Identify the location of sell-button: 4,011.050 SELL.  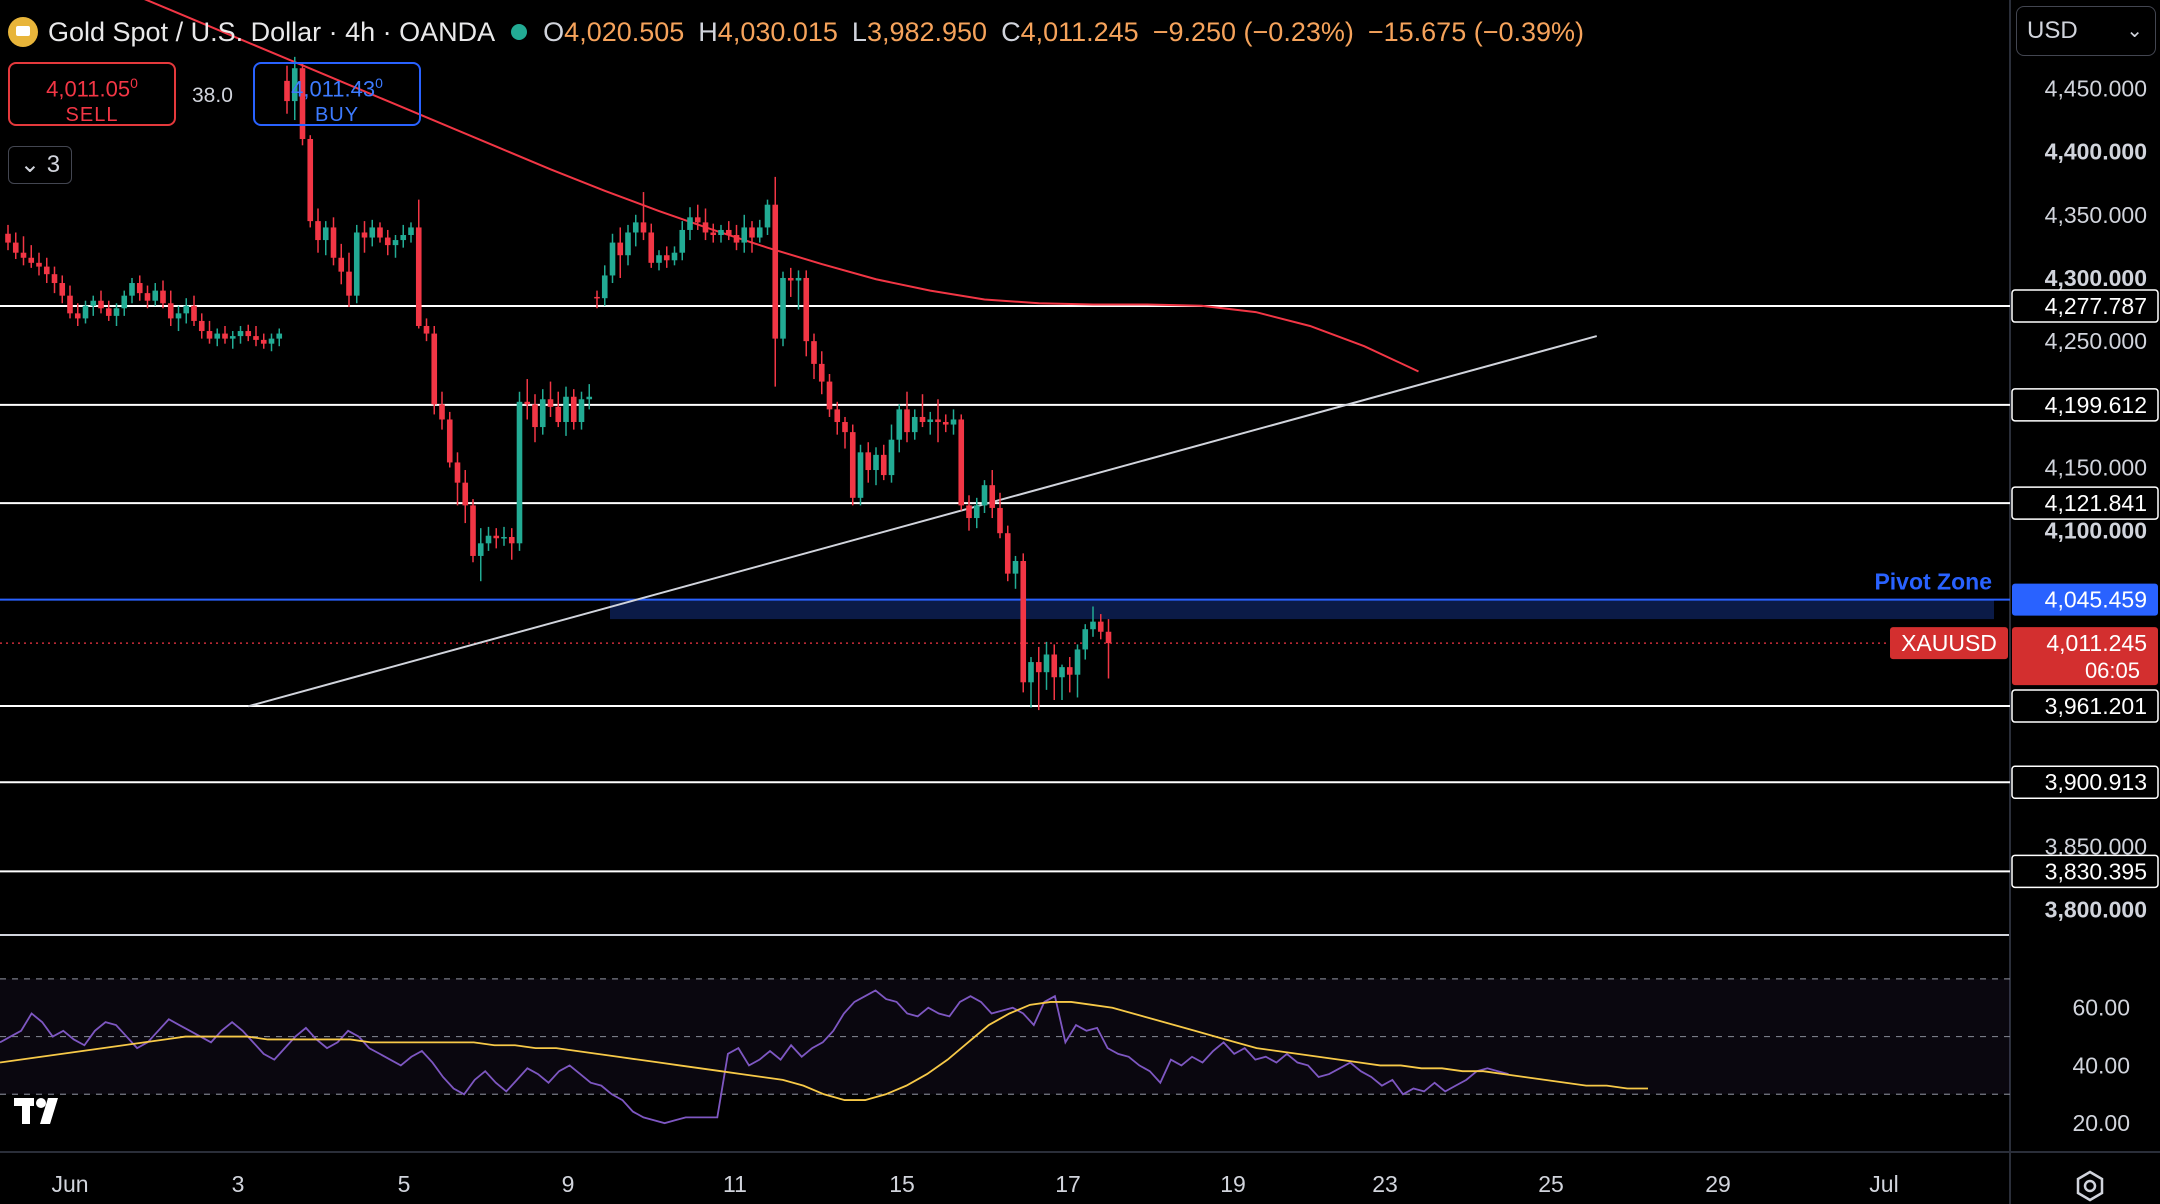
(92, 94).